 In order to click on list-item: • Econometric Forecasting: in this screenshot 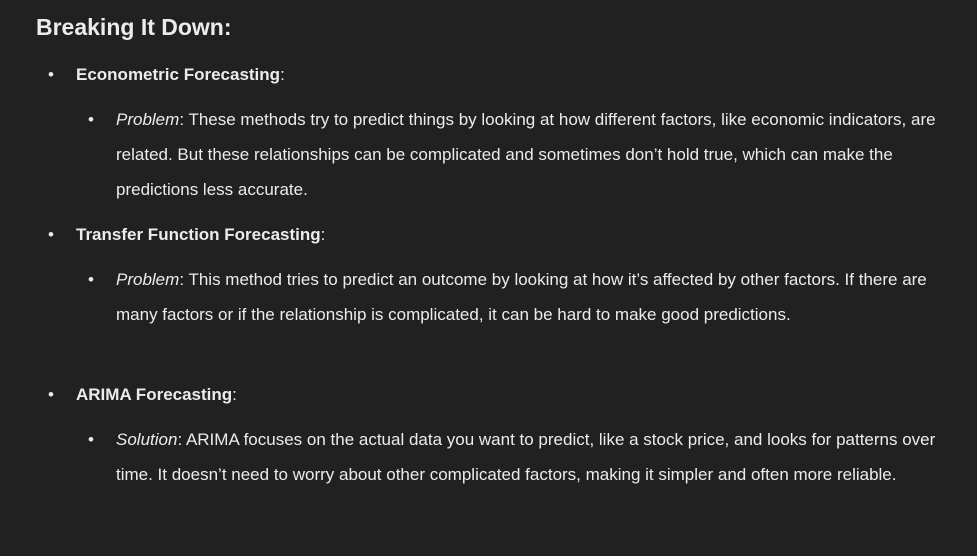, I will do `click(166, 75)`.